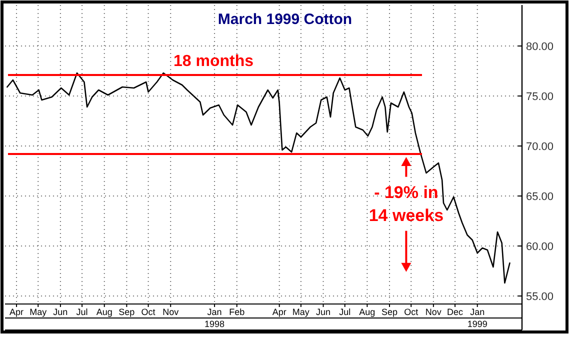  What do you see at coordinates (540, 97) in the screenshot?
I see `y-tick-label: 75.00` at bounding box center [540, 97].